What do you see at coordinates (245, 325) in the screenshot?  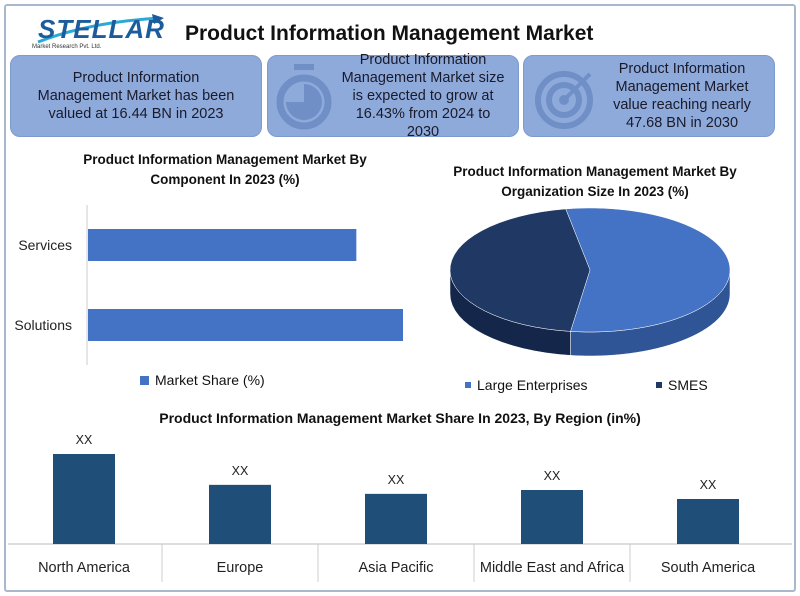 I see `bar-solutions` at bounding box center [245, 325].